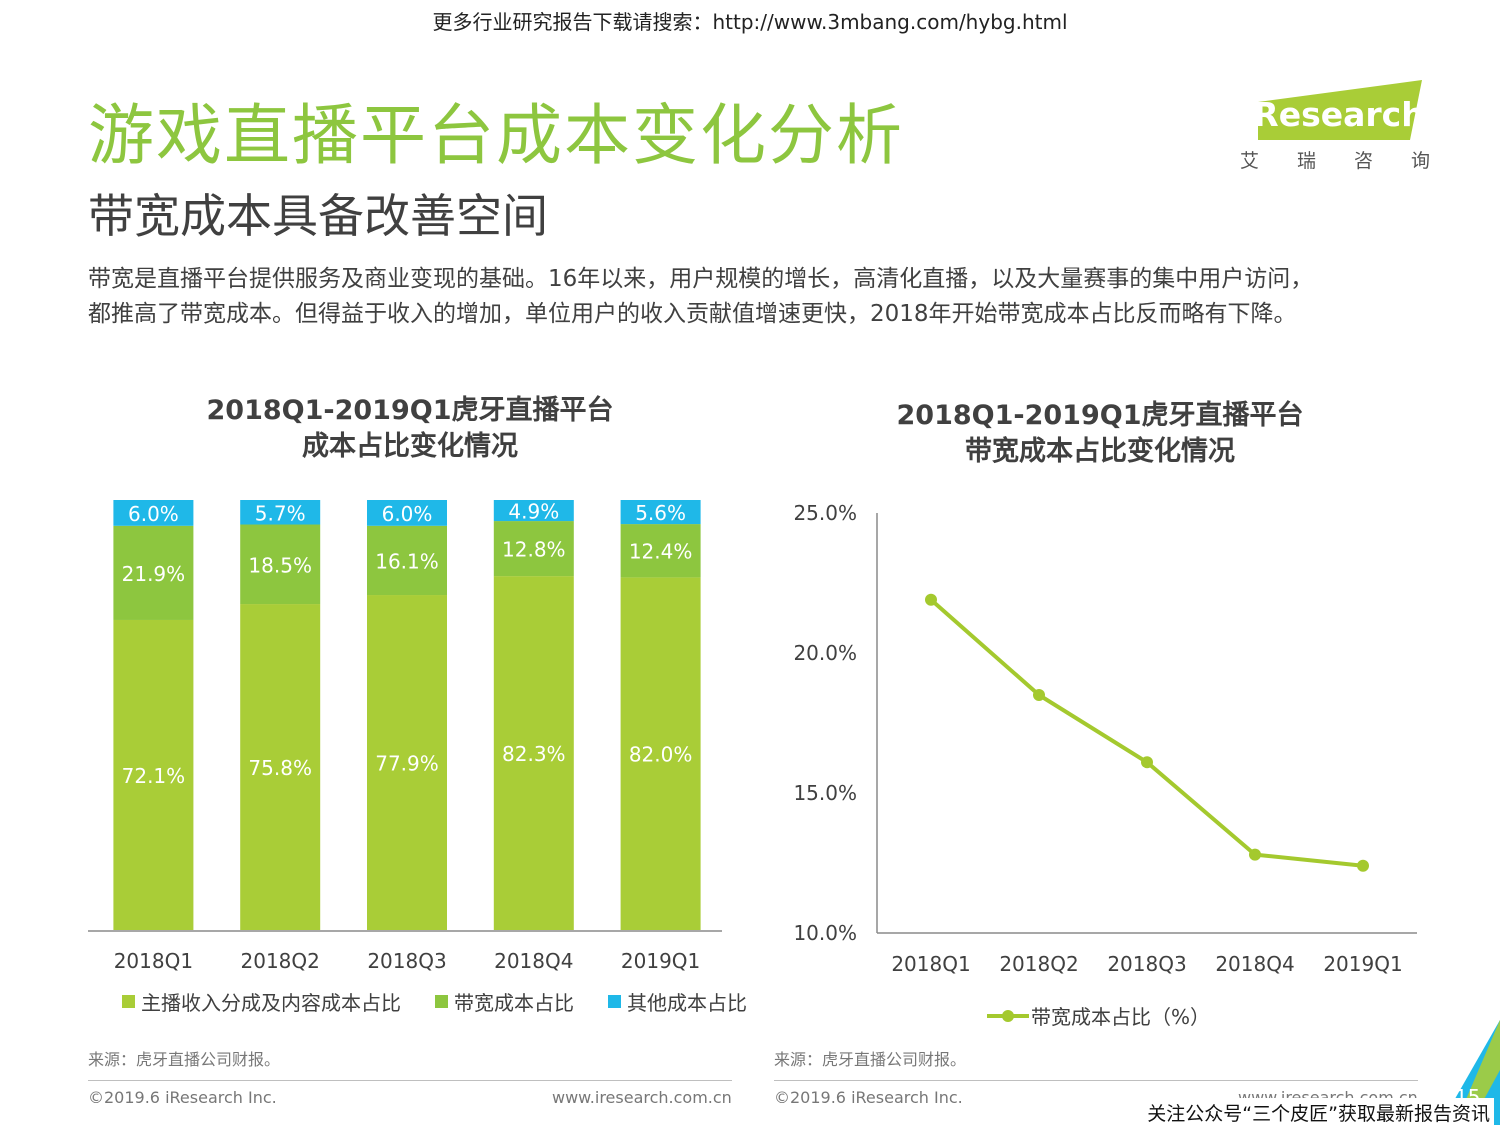 This screenshot has width=1500, height=1125. Describe the element at coordinates (870, 1059) in the screenshot. I see `source-right: 来源：虎牙直播公司财报。` at that location.